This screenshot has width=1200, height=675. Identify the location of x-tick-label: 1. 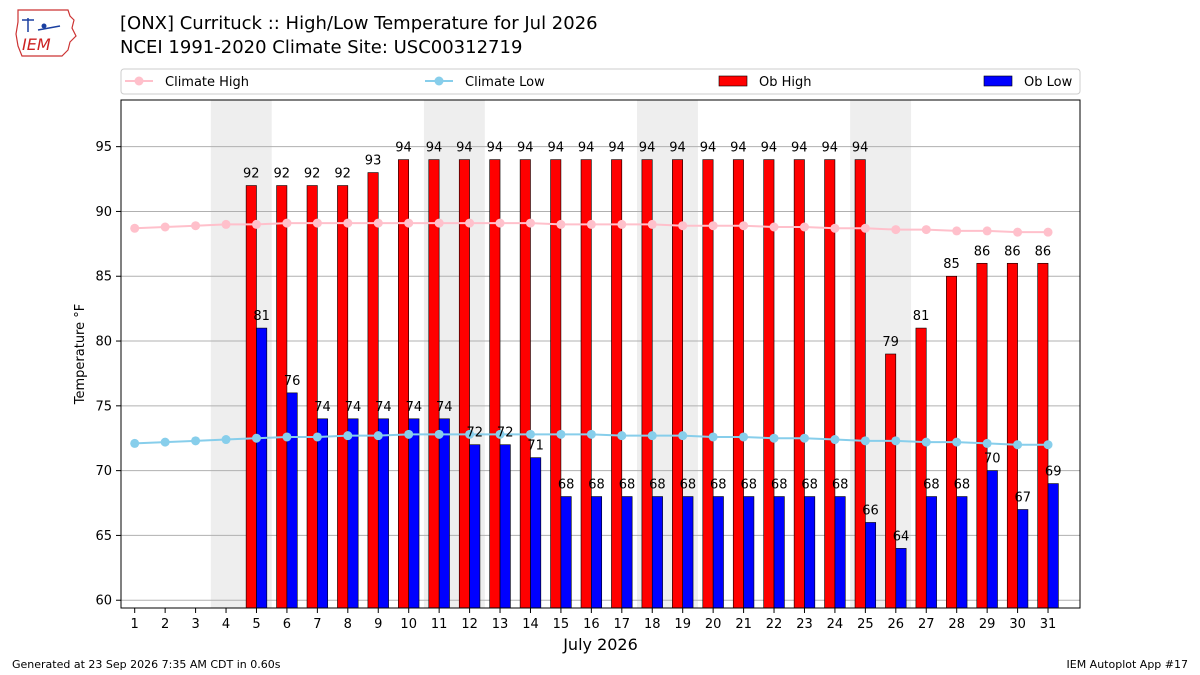
(135, 624).